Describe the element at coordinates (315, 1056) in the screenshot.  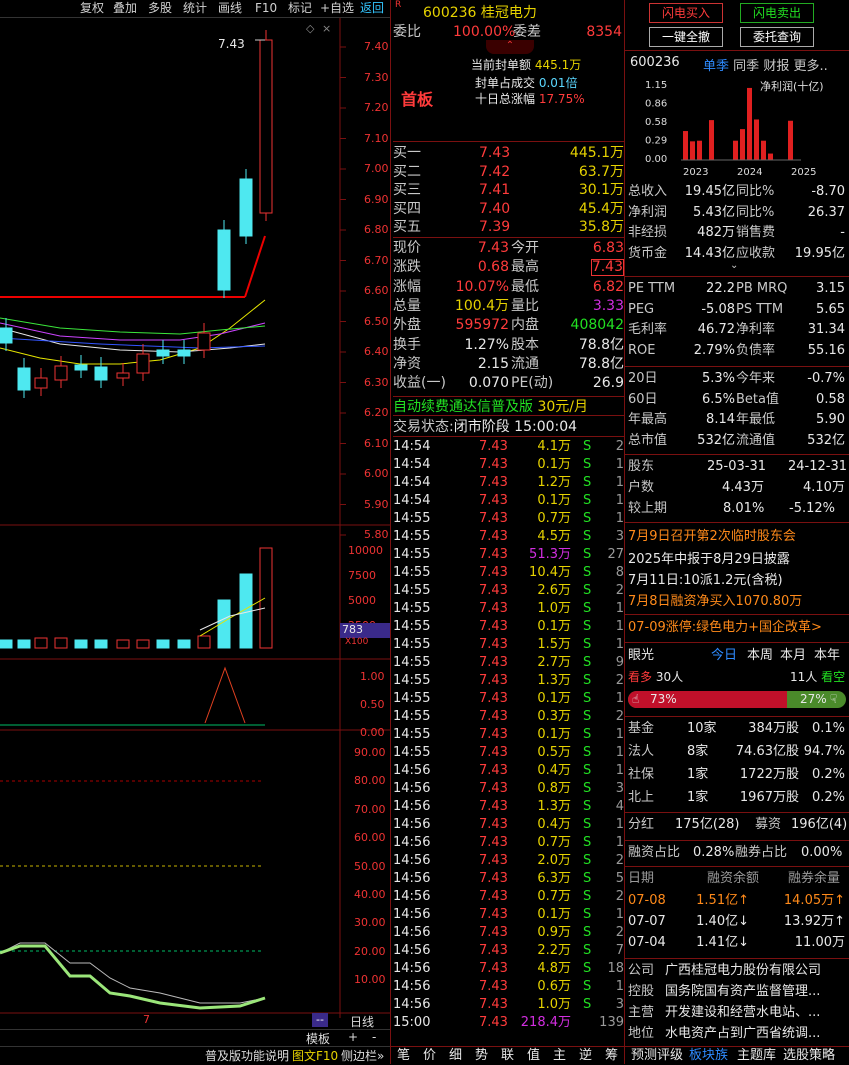
I see `f10-link: 图文F10` at that location.